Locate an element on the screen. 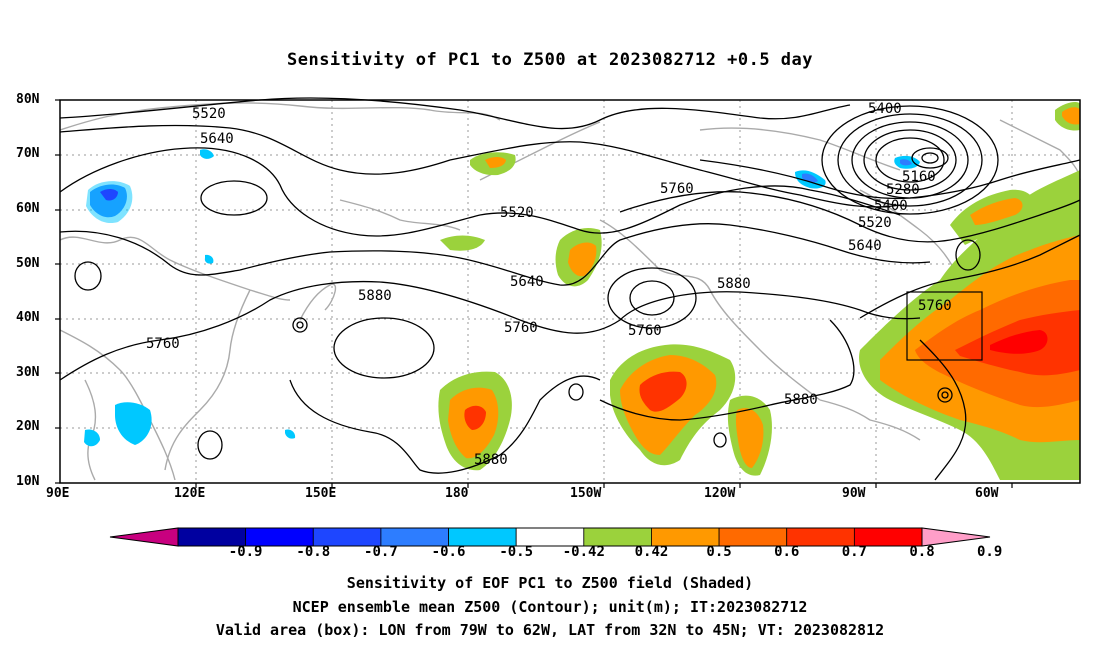 The image size is (1100, 650). lon-label-150w: 150W is located at coordinates (586, 493).